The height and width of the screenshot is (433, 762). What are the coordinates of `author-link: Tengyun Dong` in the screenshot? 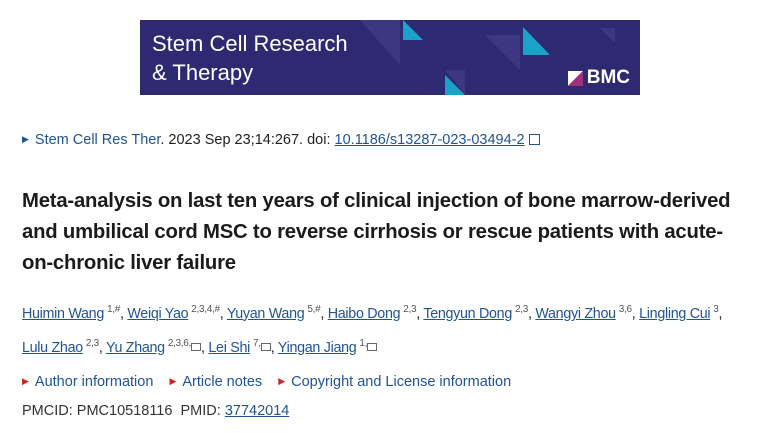 It's located at (467, 313).